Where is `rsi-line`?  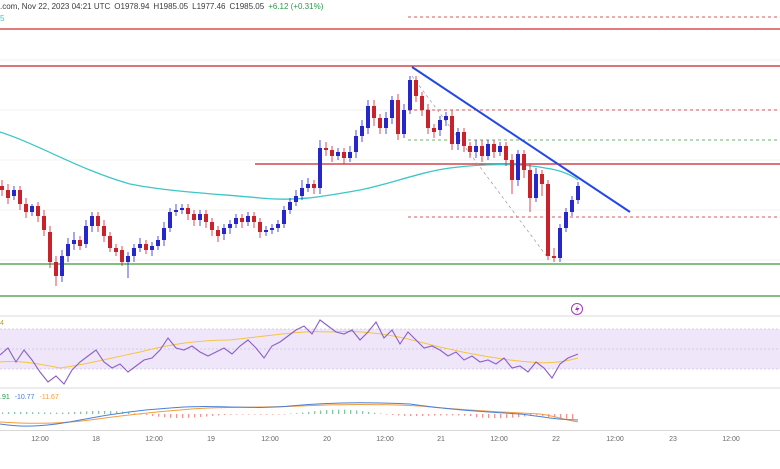
rsi-line is located at coordinates (289, 352).